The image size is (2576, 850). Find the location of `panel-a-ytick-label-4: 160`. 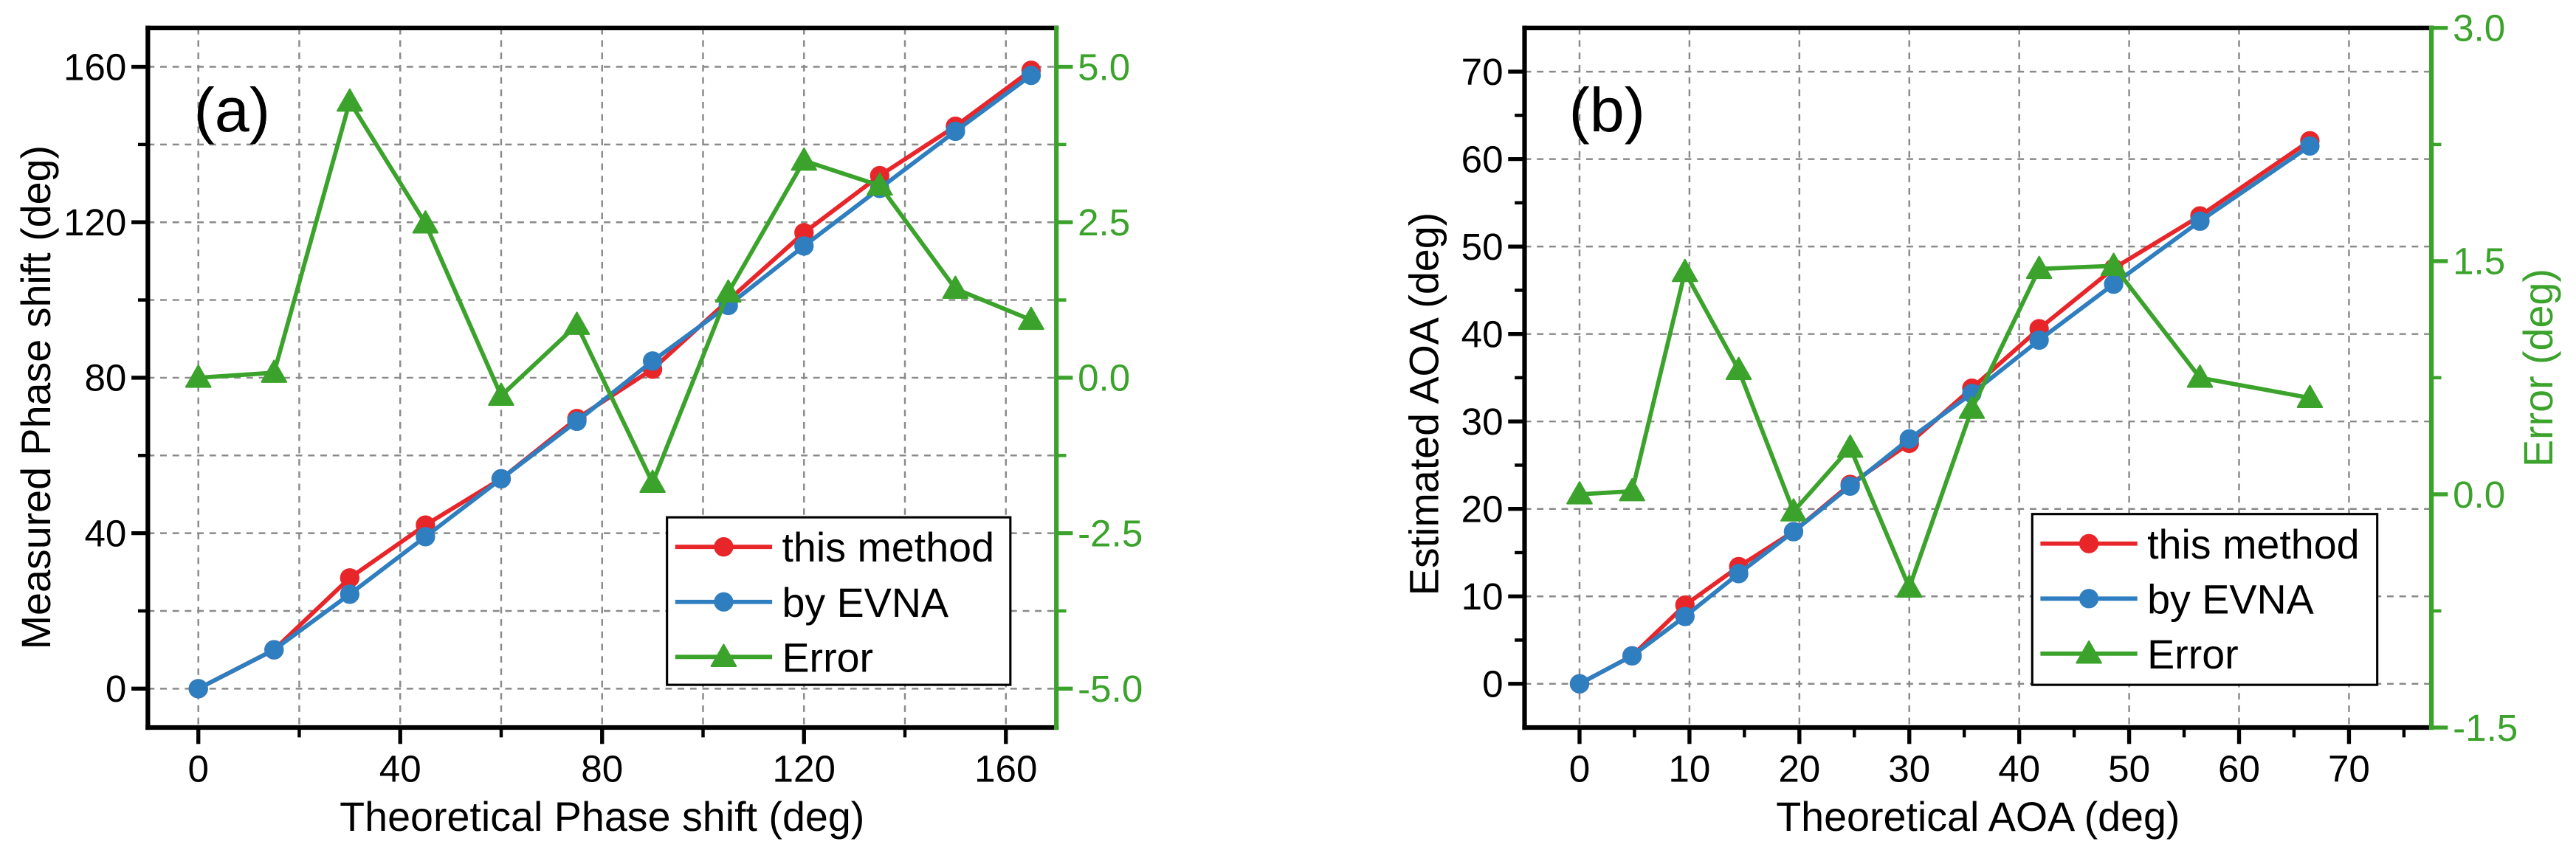

panel-a-ytick-label-4: 160 is located at coordinates (95, 67).